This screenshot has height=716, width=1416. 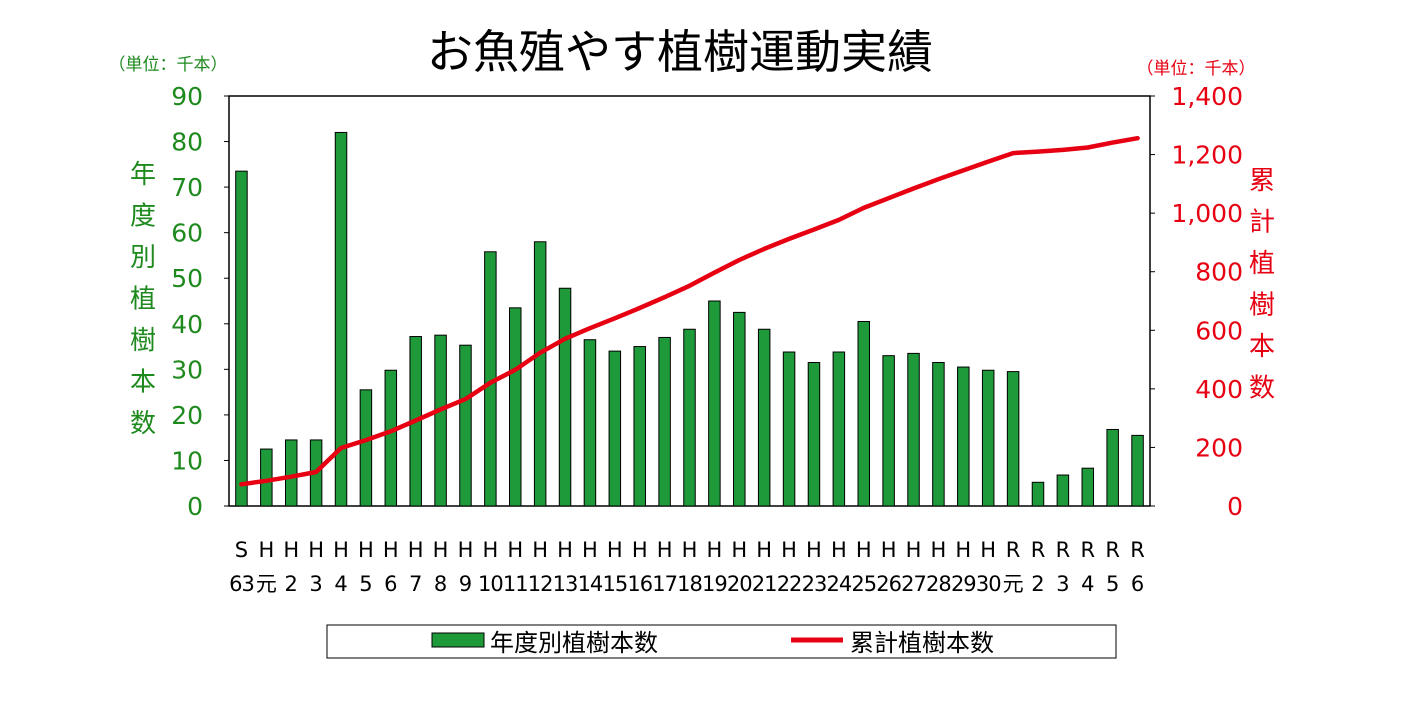 What do you see at coordinates (988, 584) in the screenshot?
I see `x-tick-label-year: 30` at bounding box center [988, 584].